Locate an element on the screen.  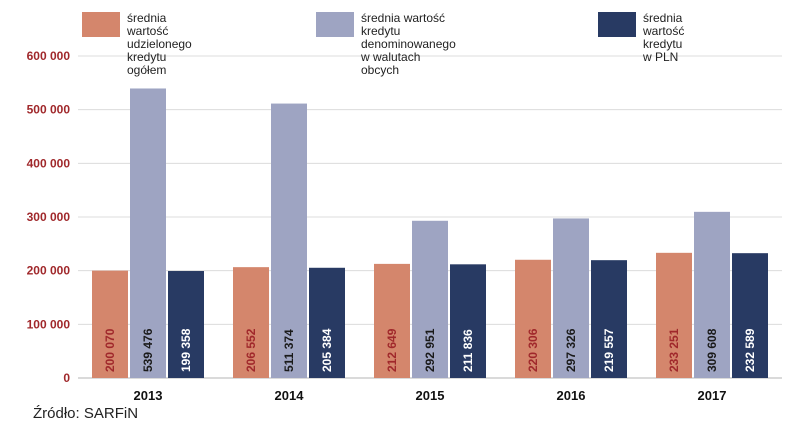
bar-value-label: 297 326 is located at coordinates (571, 350).